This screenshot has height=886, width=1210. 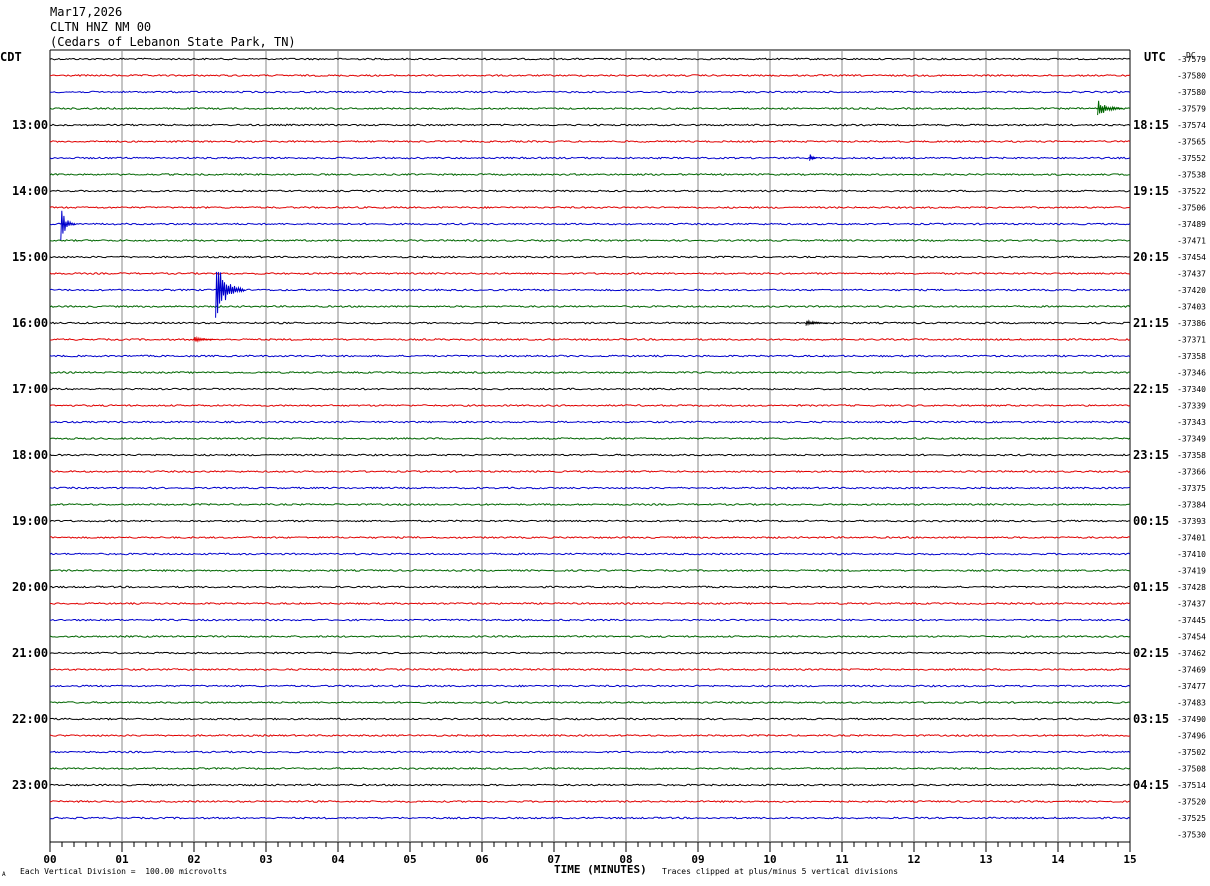 What do you see at coordinates (409, 859) in the screenshot?
I see `x-tick-label: 05` at bounding box center [409, 859].